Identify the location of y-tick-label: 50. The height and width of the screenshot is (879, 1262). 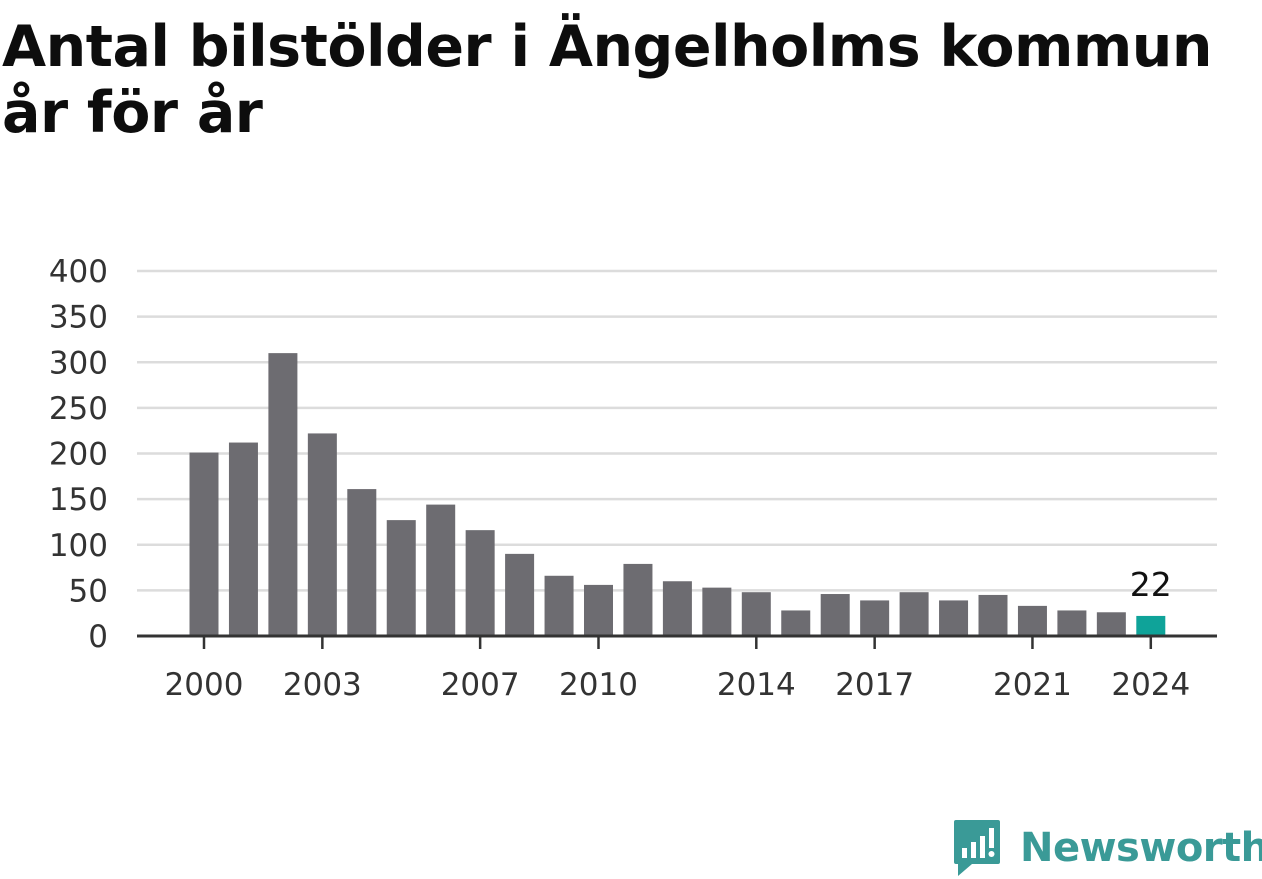
(88, 591).